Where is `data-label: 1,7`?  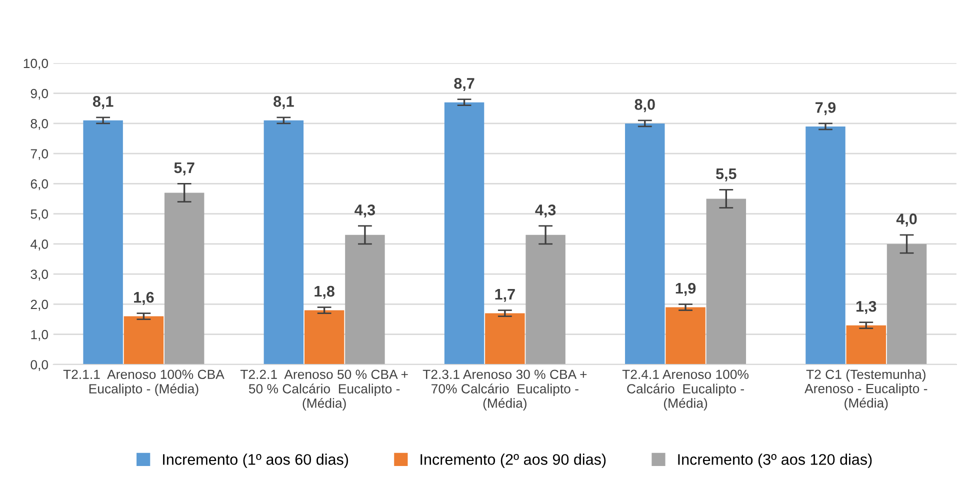
data-label: 1,7 is located at coordinates (505, 295).